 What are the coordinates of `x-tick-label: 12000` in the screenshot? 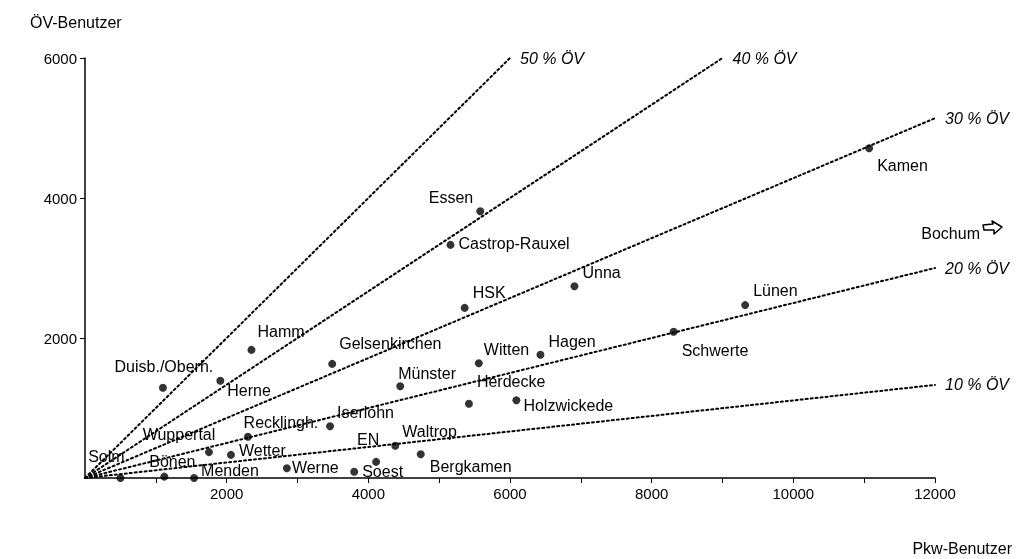 It's located at (935, 493).